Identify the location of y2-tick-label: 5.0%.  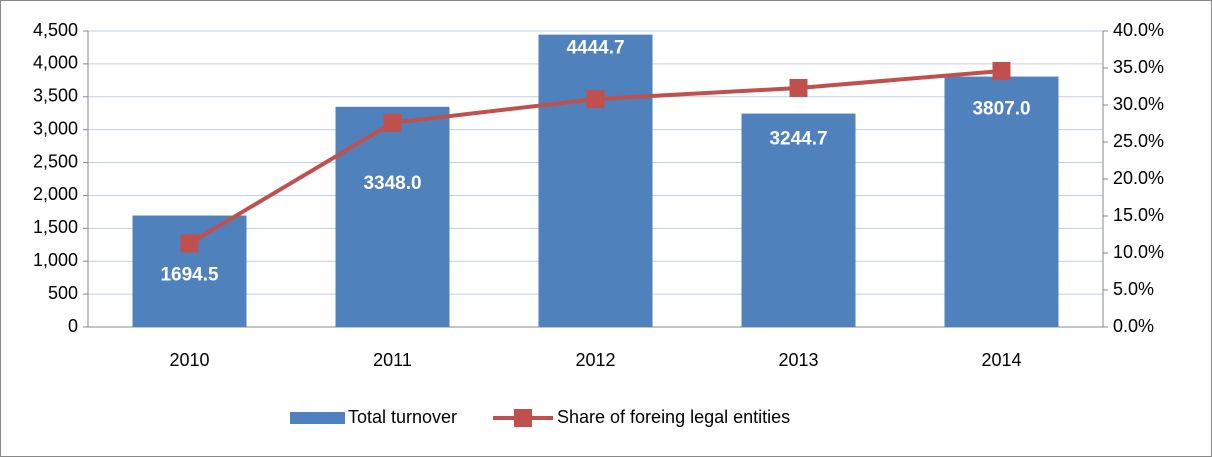
(1133, 289).